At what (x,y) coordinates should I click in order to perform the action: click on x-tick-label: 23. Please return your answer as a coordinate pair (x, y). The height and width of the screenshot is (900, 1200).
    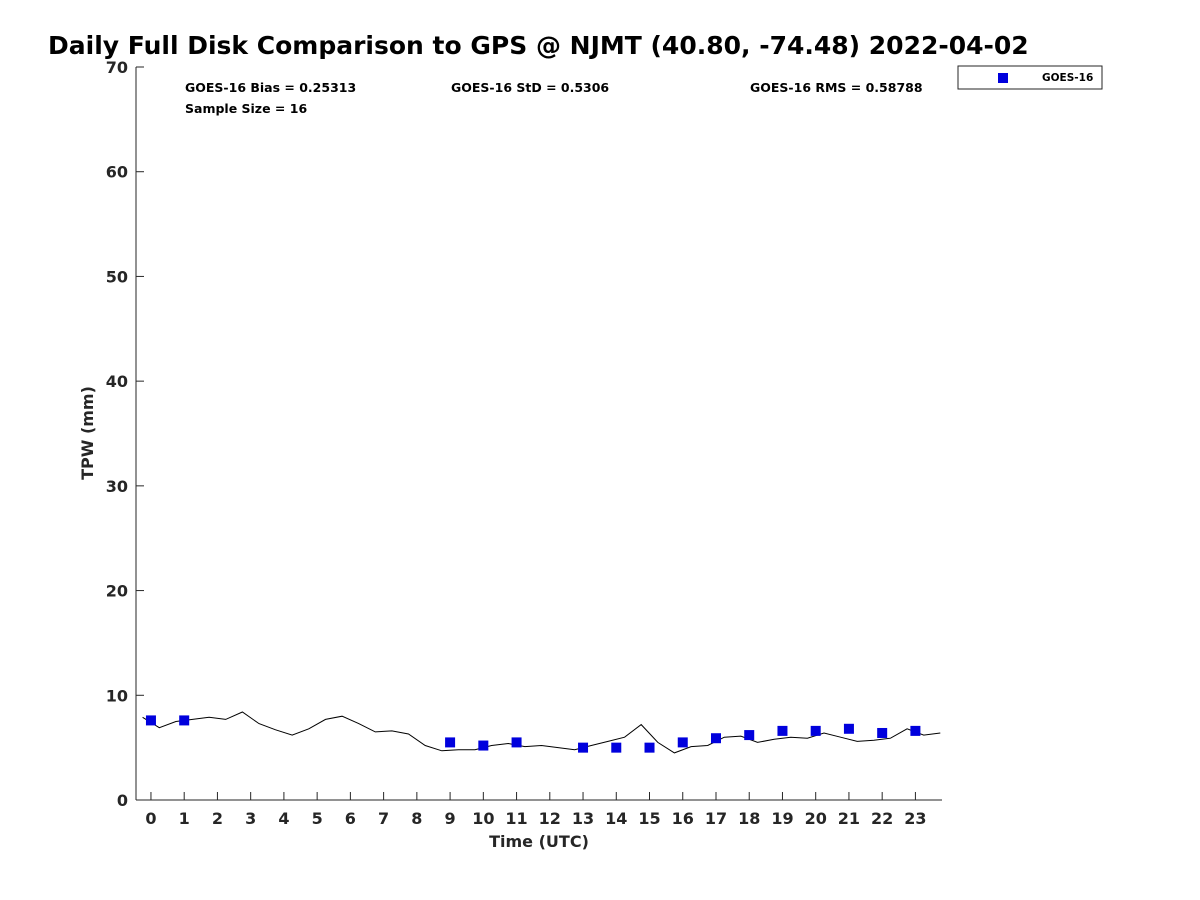
    Looking at the image, I should click on (915, 818).